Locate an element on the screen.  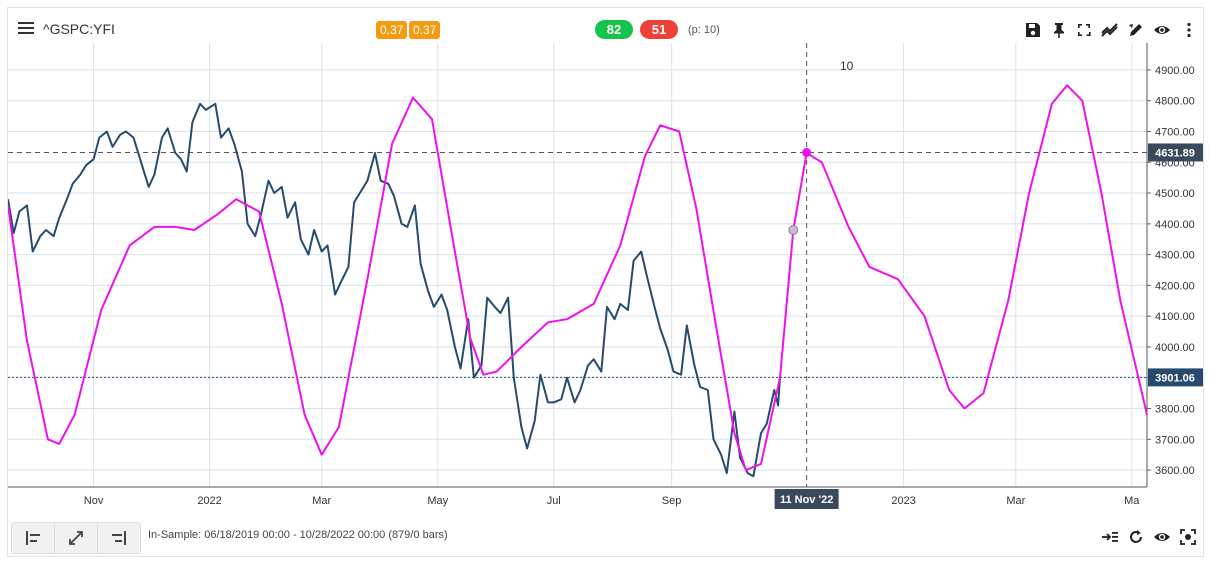
crosshair-date-label: 11 Nov '22 is located at coordinates (806, 499).